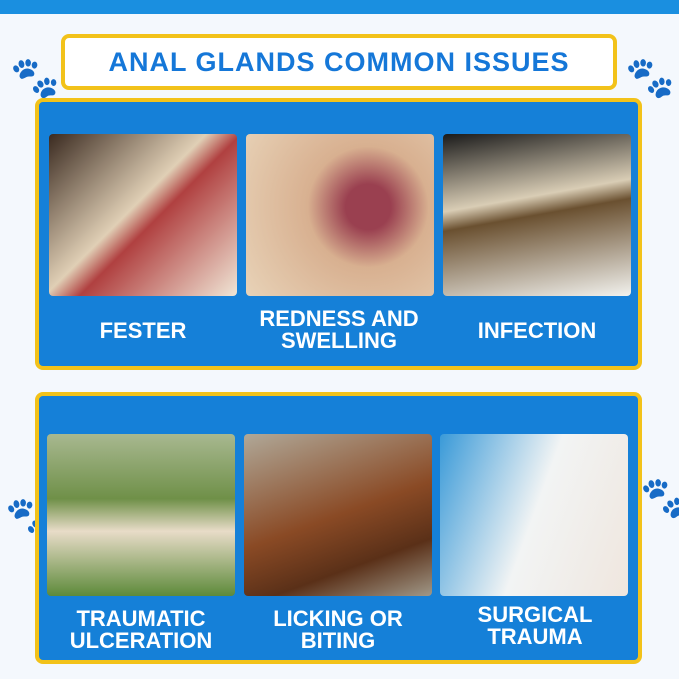 The image size is (679, 679). I want to click on licking-photo, so click(338, 515).